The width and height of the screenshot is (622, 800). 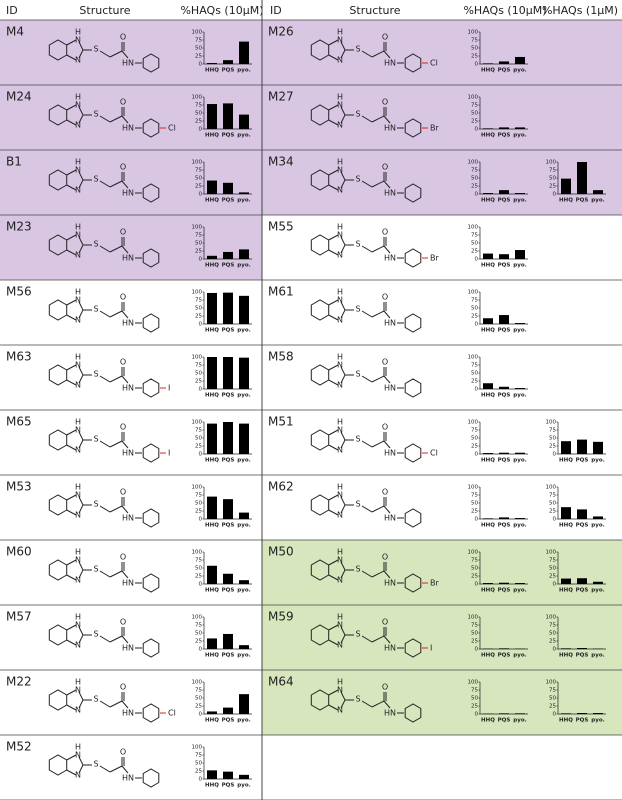 What do you see at coordinates (19, 97) in the screenshot?
I see `compound-id: M24` at bounding box center [19, 97].